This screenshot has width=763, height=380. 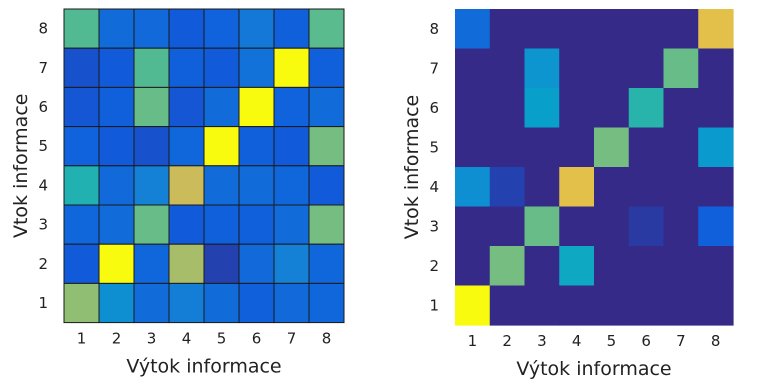 I want to click on heatmap-cell-left-r3-c3, so click(x=151, y=224).